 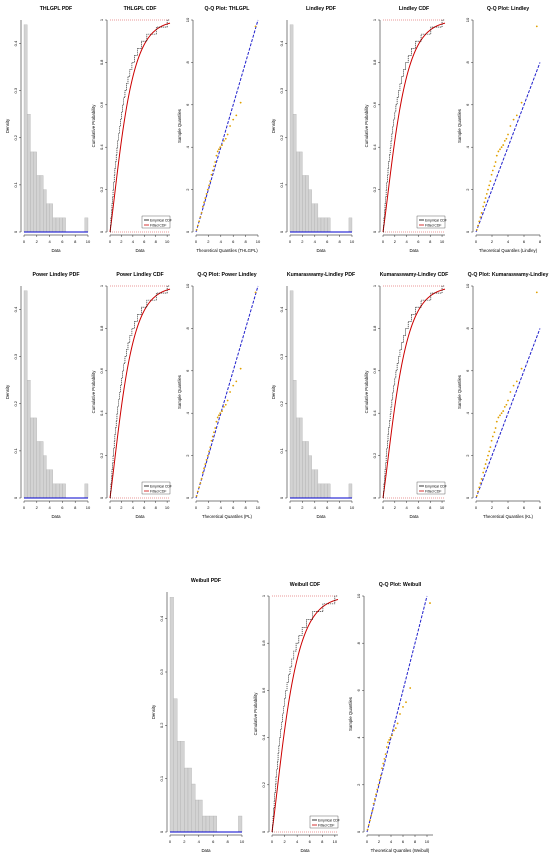 What do you see at coordinates (358, 737) in the screenshot?
I see `y-tick-label: 4` at bounding box center [358, 737].